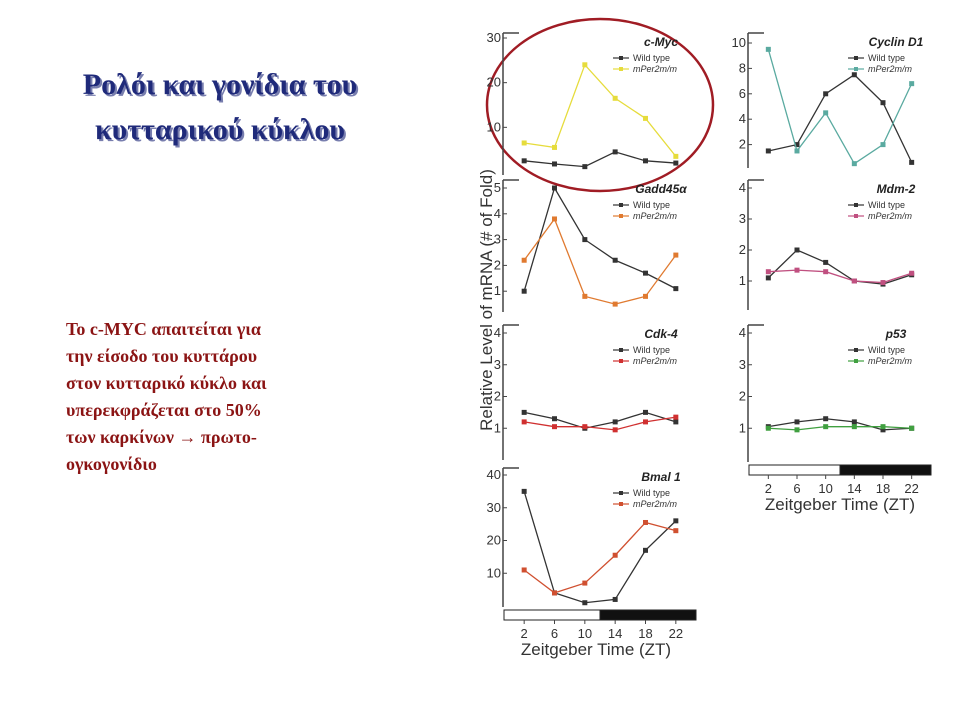  Describe the element at coordinates (742, 67) in the screenshot. I see `y-tick-label: 8` at that location.